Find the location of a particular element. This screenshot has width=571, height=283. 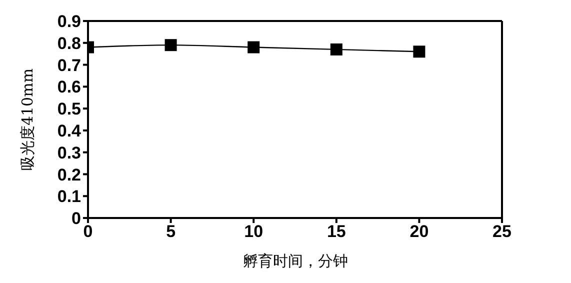

y-tick-label: 0.7 is located at coordinates (69, 65).